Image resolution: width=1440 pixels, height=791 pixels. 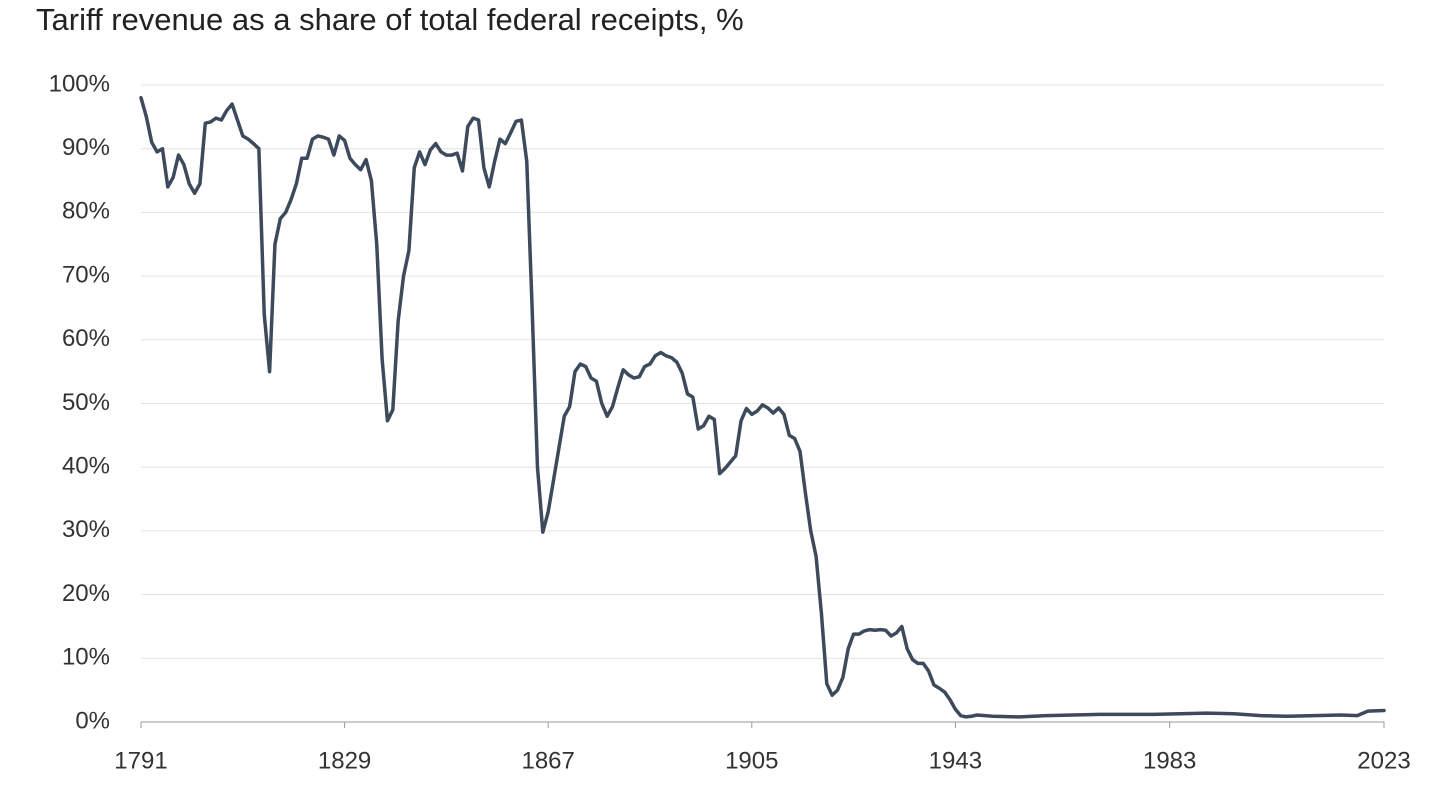 I want to click on x-tick-label: 1829, so click(x=344, y=760).